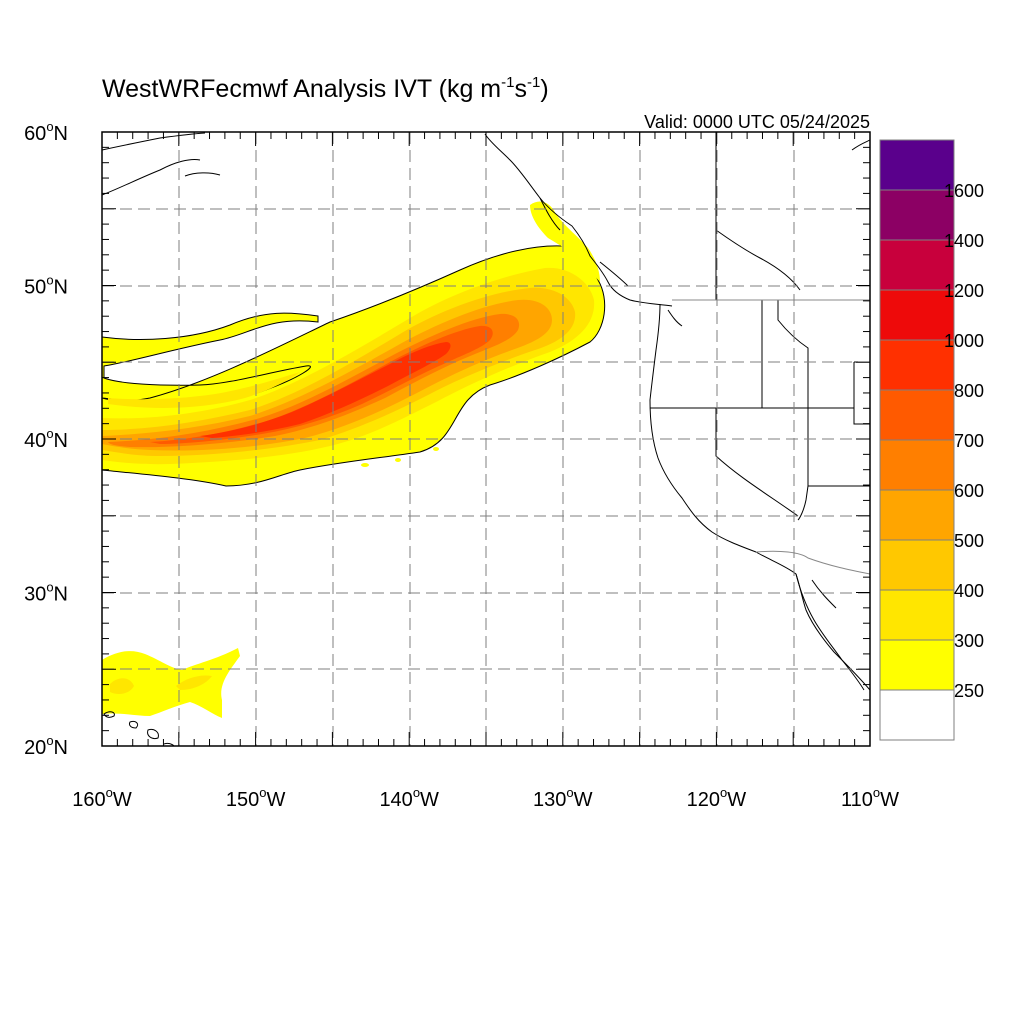 This screenshot has height=1024, width=1024. What do you see at coordinates (969, 591) in the screenshot?
I see `colorbar-label: 400` at bounding box center [969, 591].